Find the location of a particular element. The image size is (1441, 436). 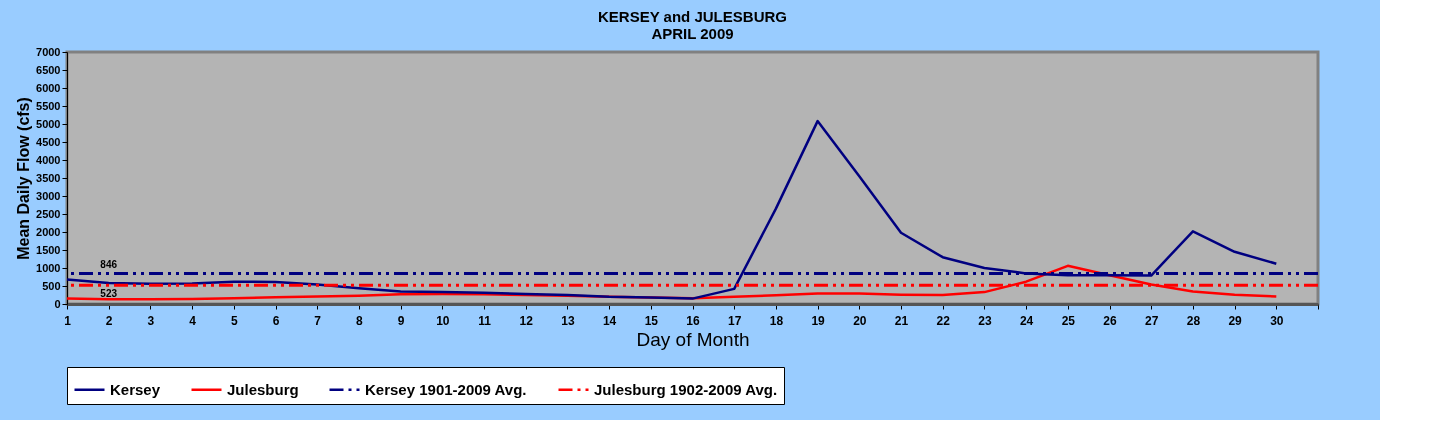

y-tick-label: 3500 is located at coordinates (48, 177).